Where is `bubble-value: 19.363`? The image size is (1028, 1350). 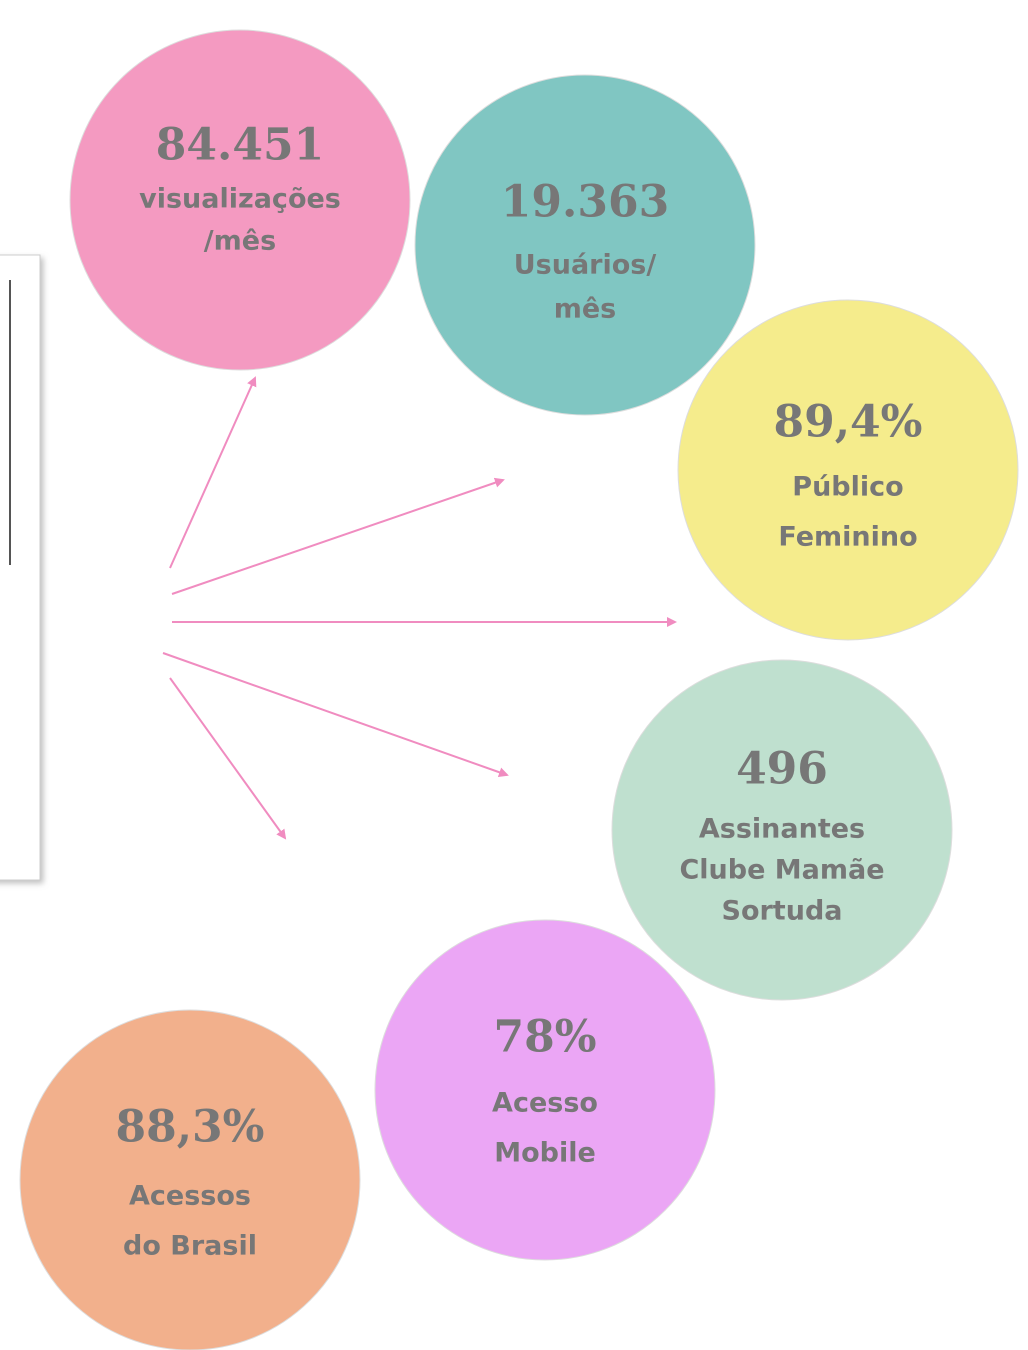 bubble-value: 19.363 is located at coordinates (585, 202).